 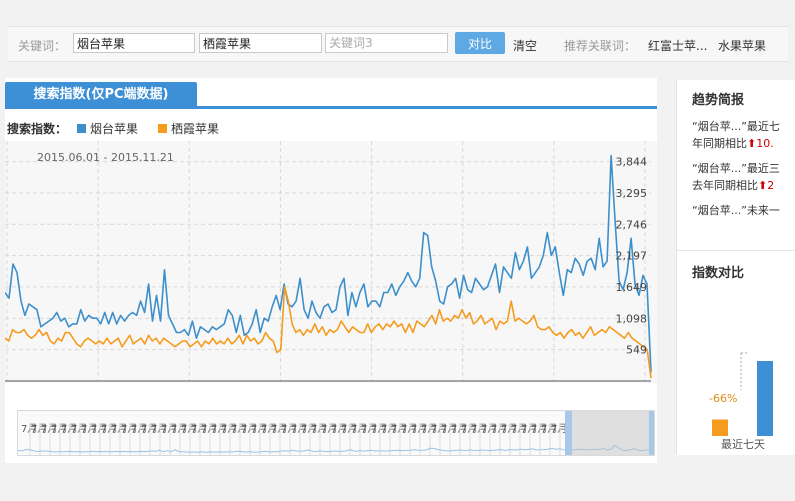 I want to click on trend-item-2: “烟台苹...”最近三 去年同期相比⬆2, so click(x=743, y=177).